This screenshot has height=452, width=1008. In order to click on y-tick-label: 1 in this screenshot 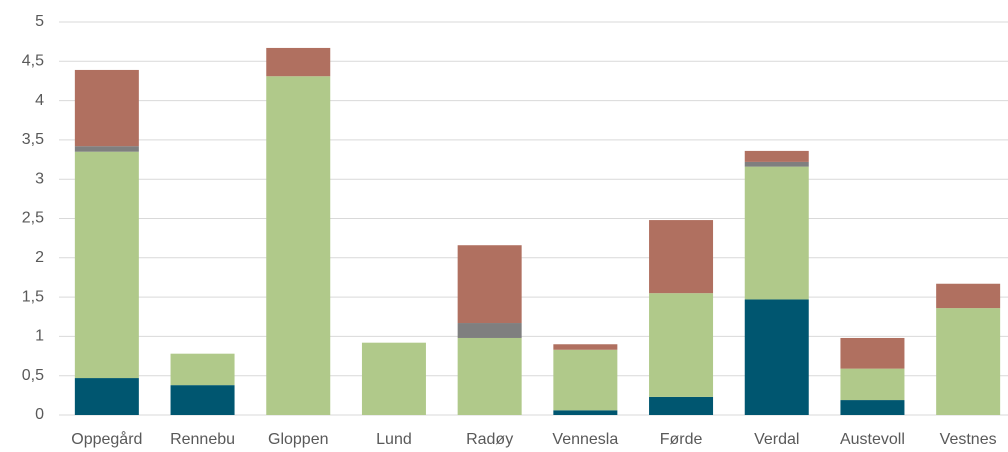, I will do `click(39, 336)`.